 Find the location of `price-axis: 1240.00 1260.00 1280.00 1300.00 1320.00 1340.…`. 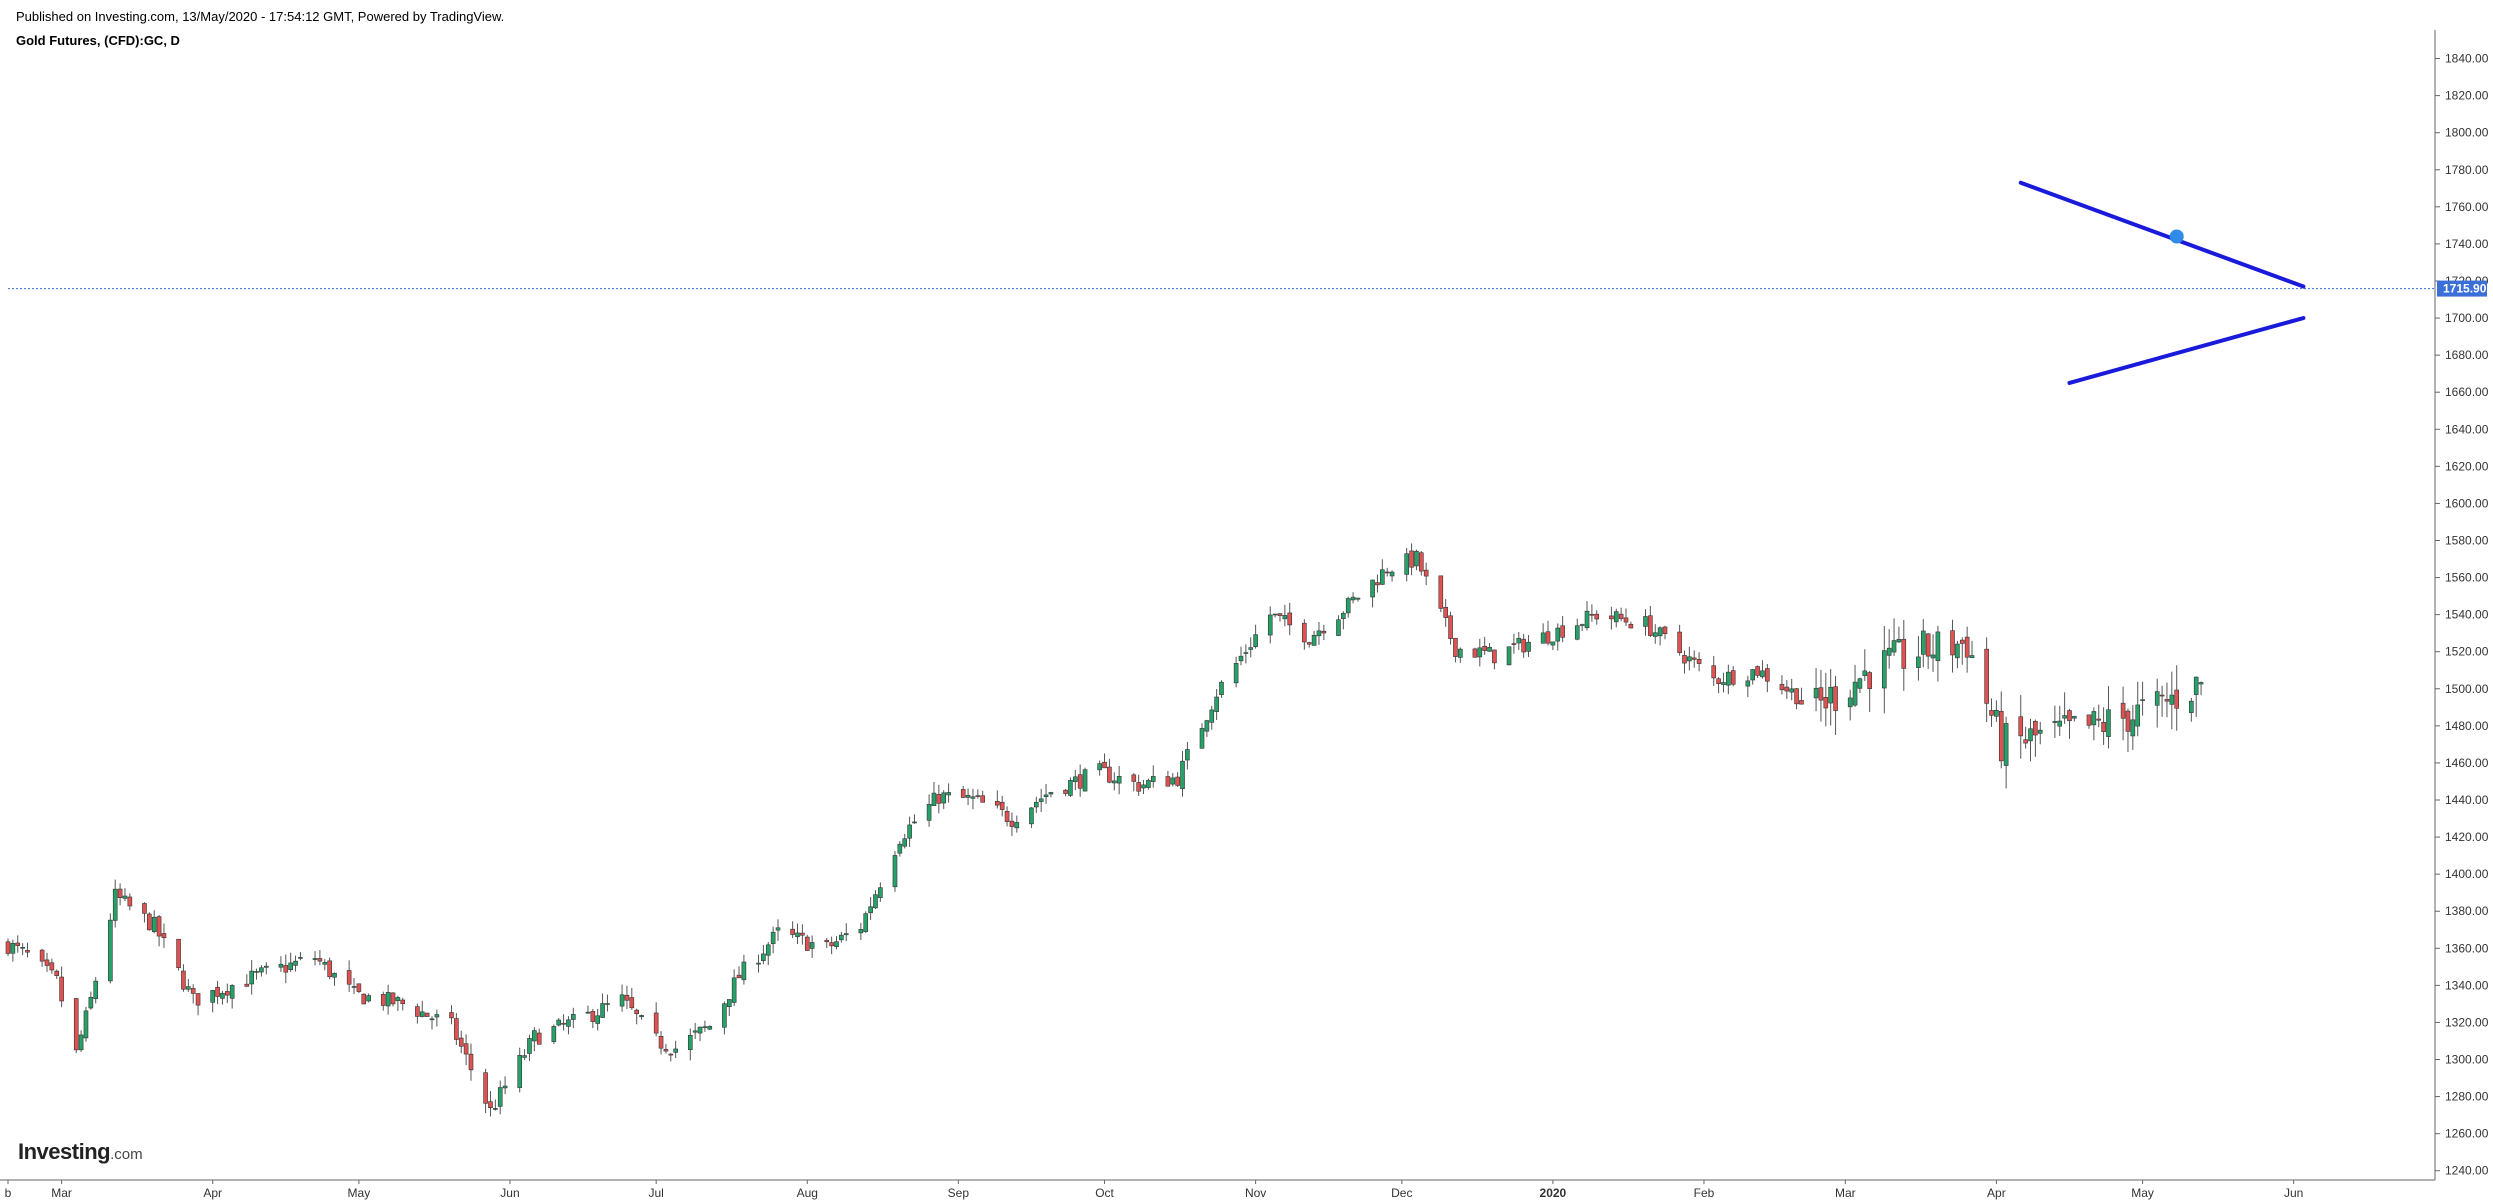

price-axis: 1240.00 1260.00 1280.00 1300.00 1320.00 1340.… is located at coordinates (2461, 605).